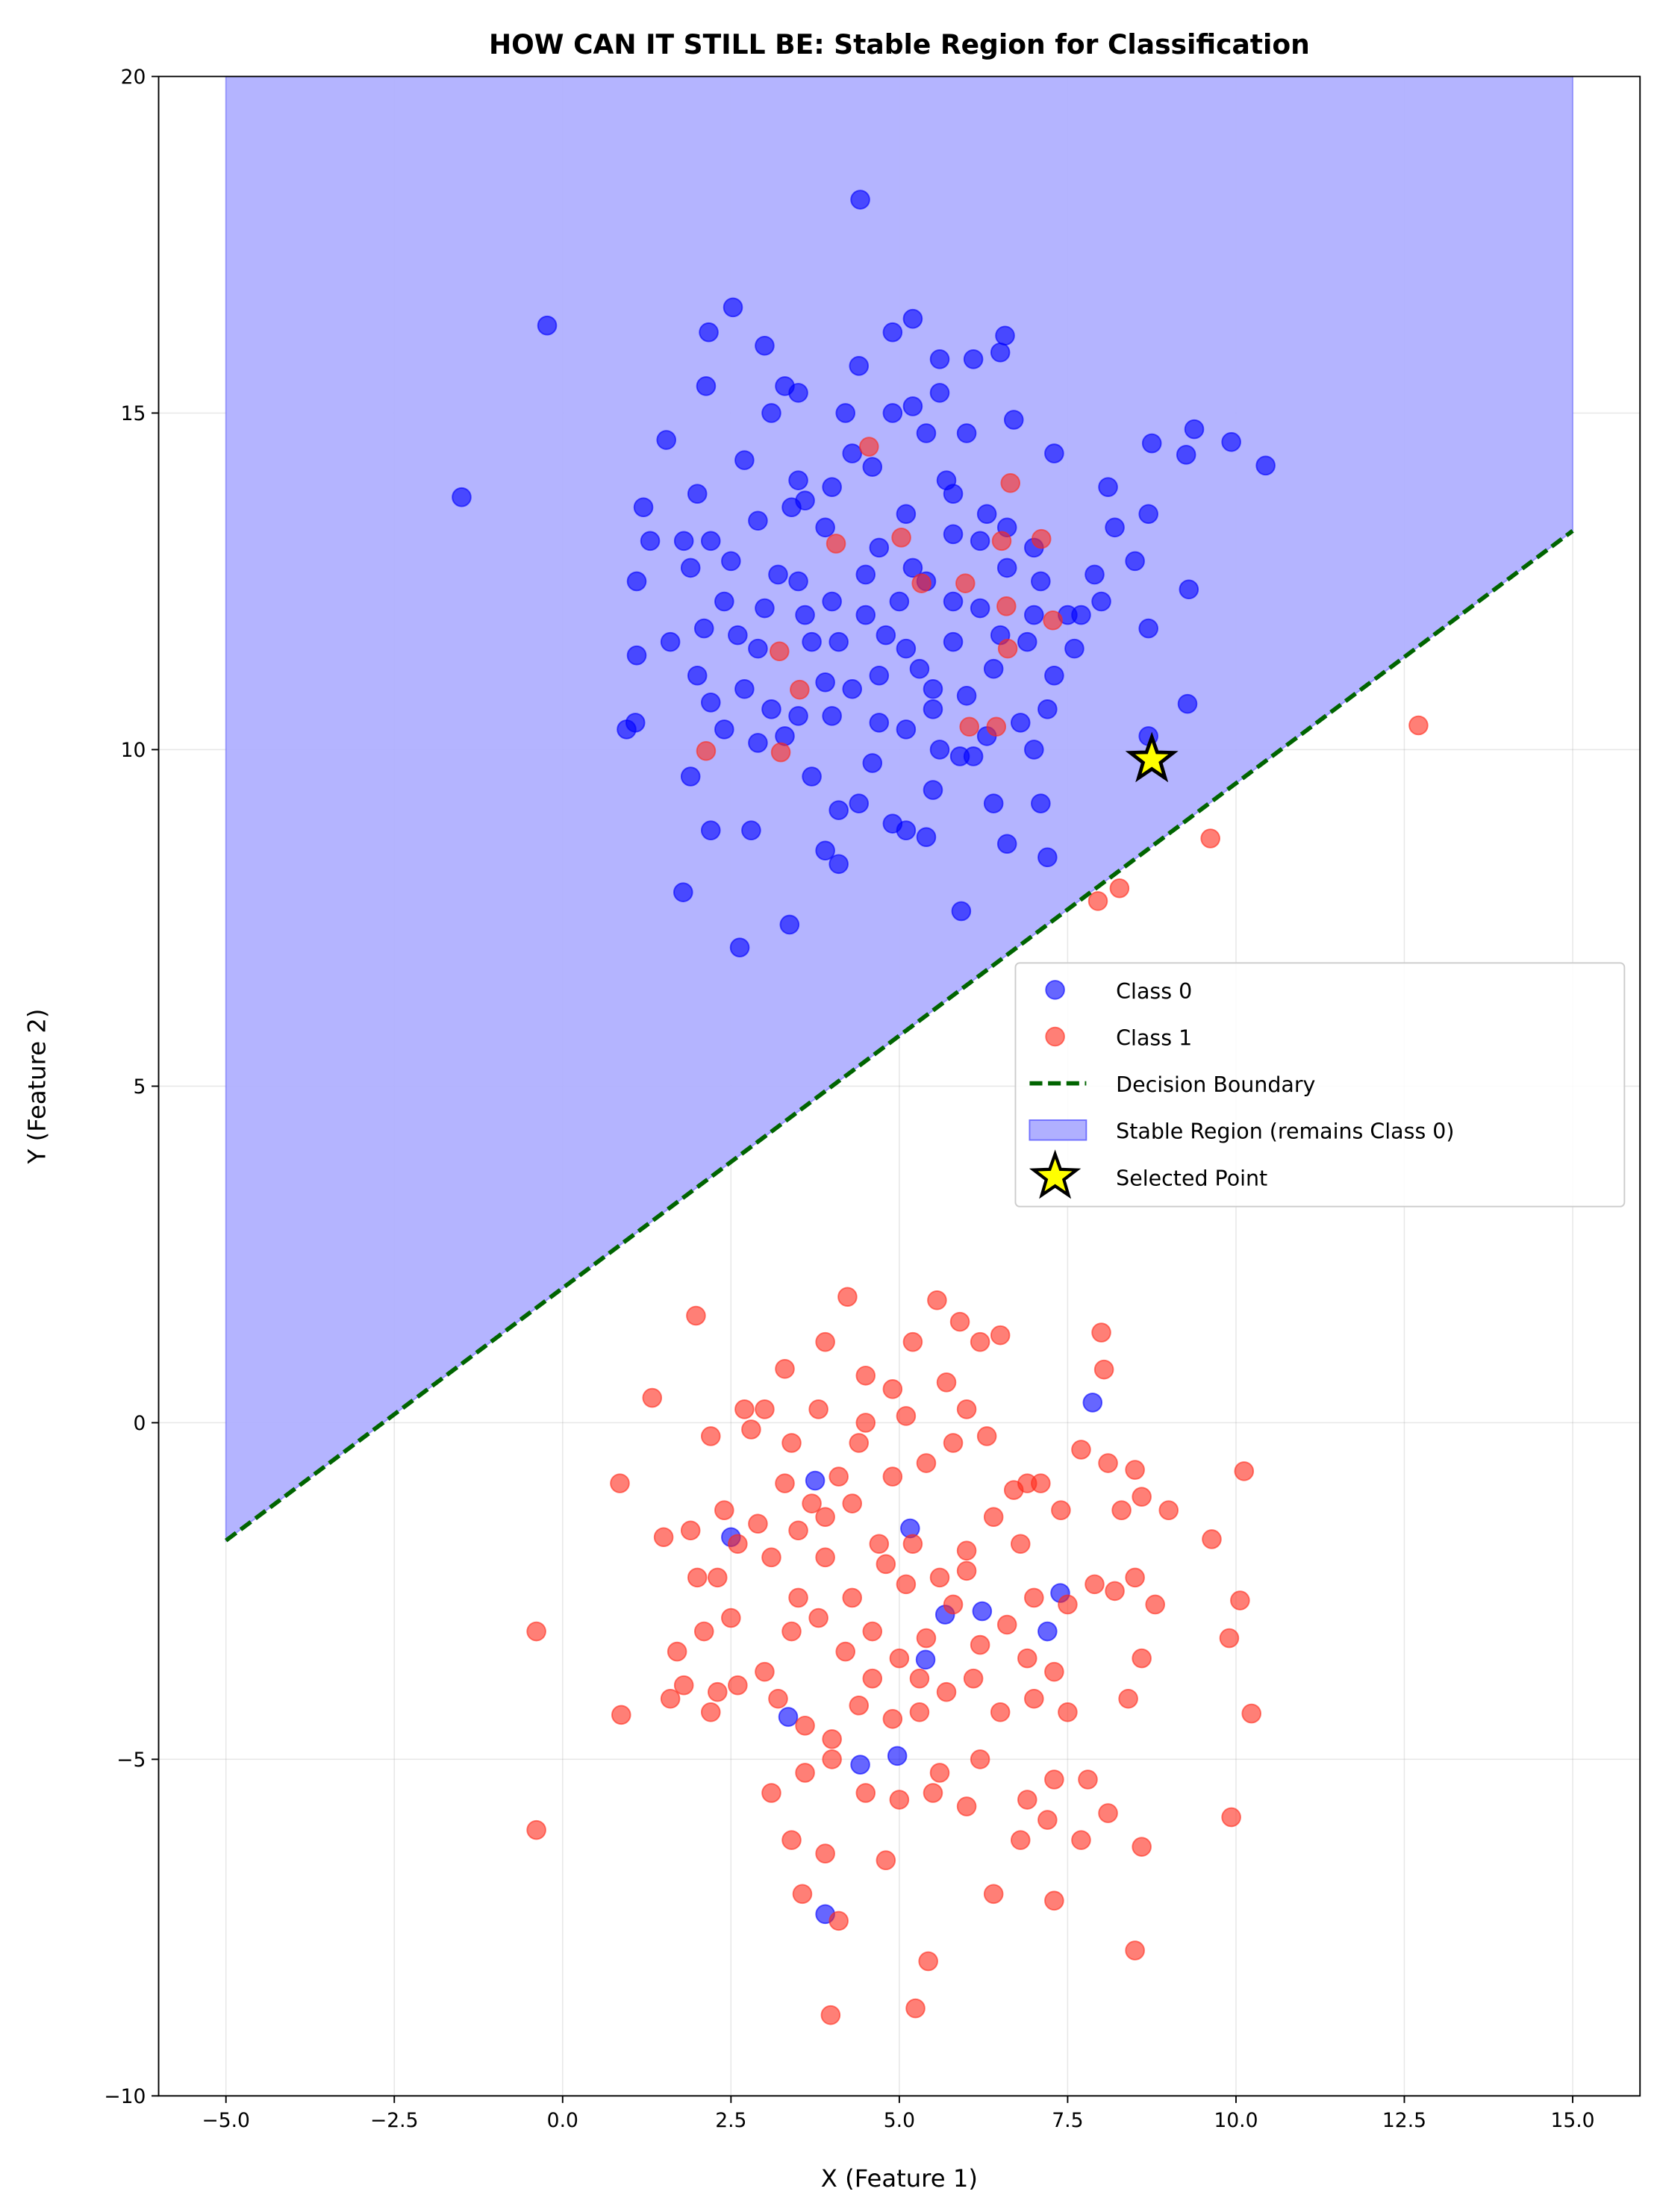 This screenshot has height=2212, width=1657. I want to click on y-tick-label: 0, so click(140, 1424).